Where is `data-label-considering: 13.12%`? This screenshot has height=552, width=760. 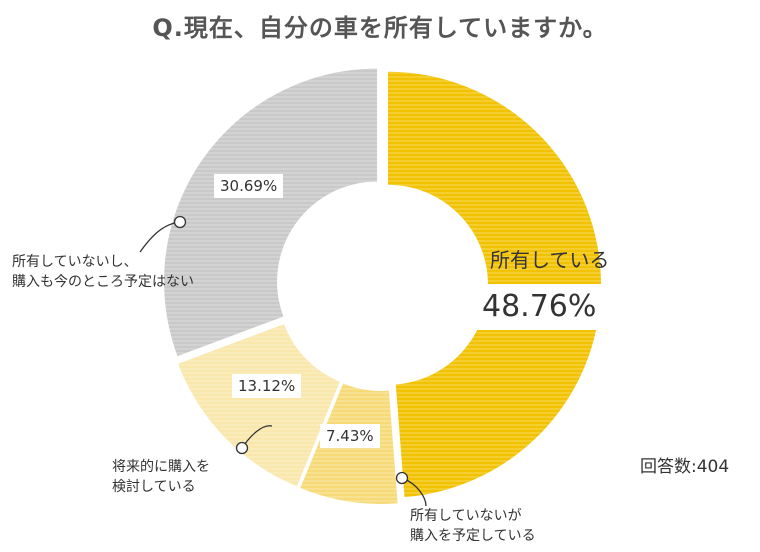
data-label-considering: 13.12% is located at coordinates (267, 386).